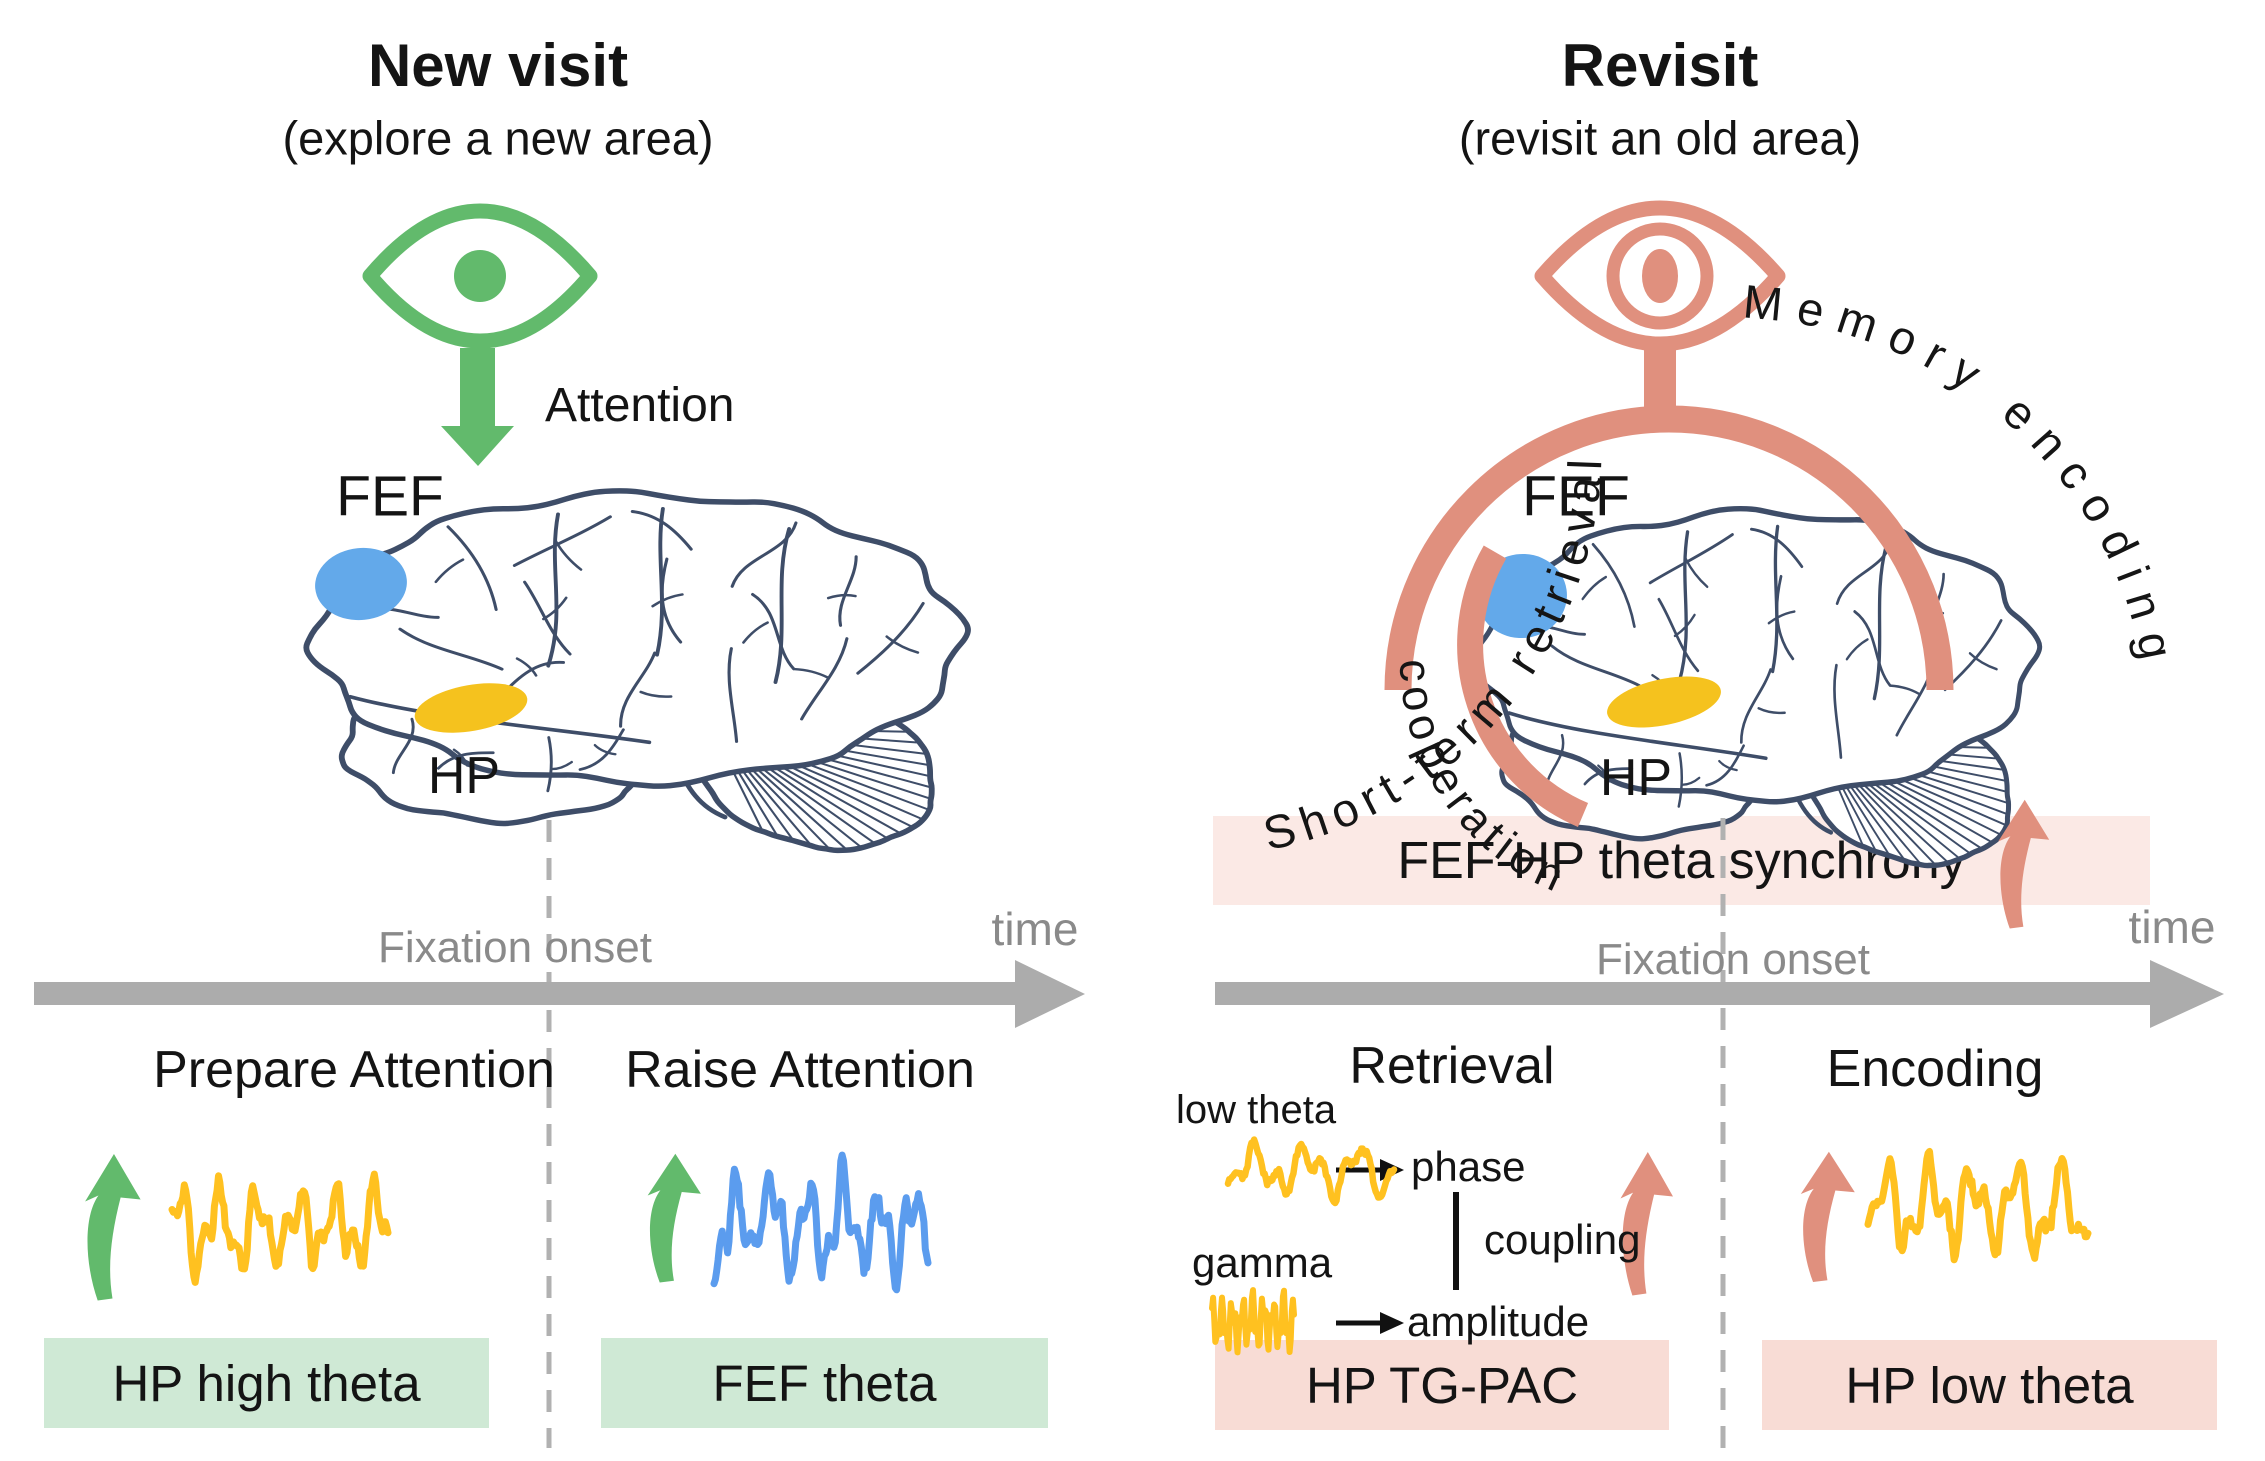  What do you see at coordinates (464, 776) in the screenshot?
I see `hp-label-left: HP` at bounding box center [464, 776].